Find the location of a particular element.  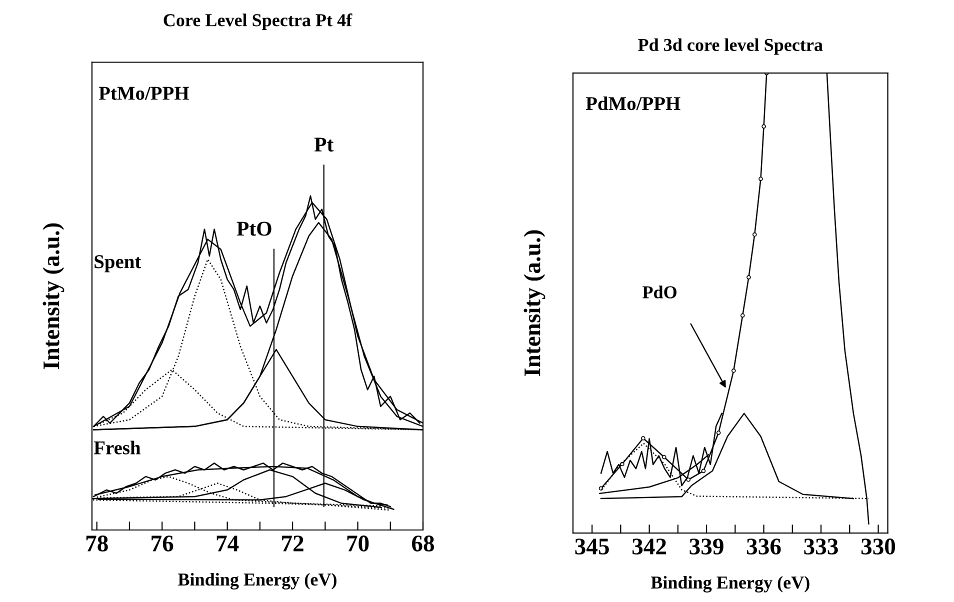

x-tick-label: 342 is located at coordinates (649, 546).